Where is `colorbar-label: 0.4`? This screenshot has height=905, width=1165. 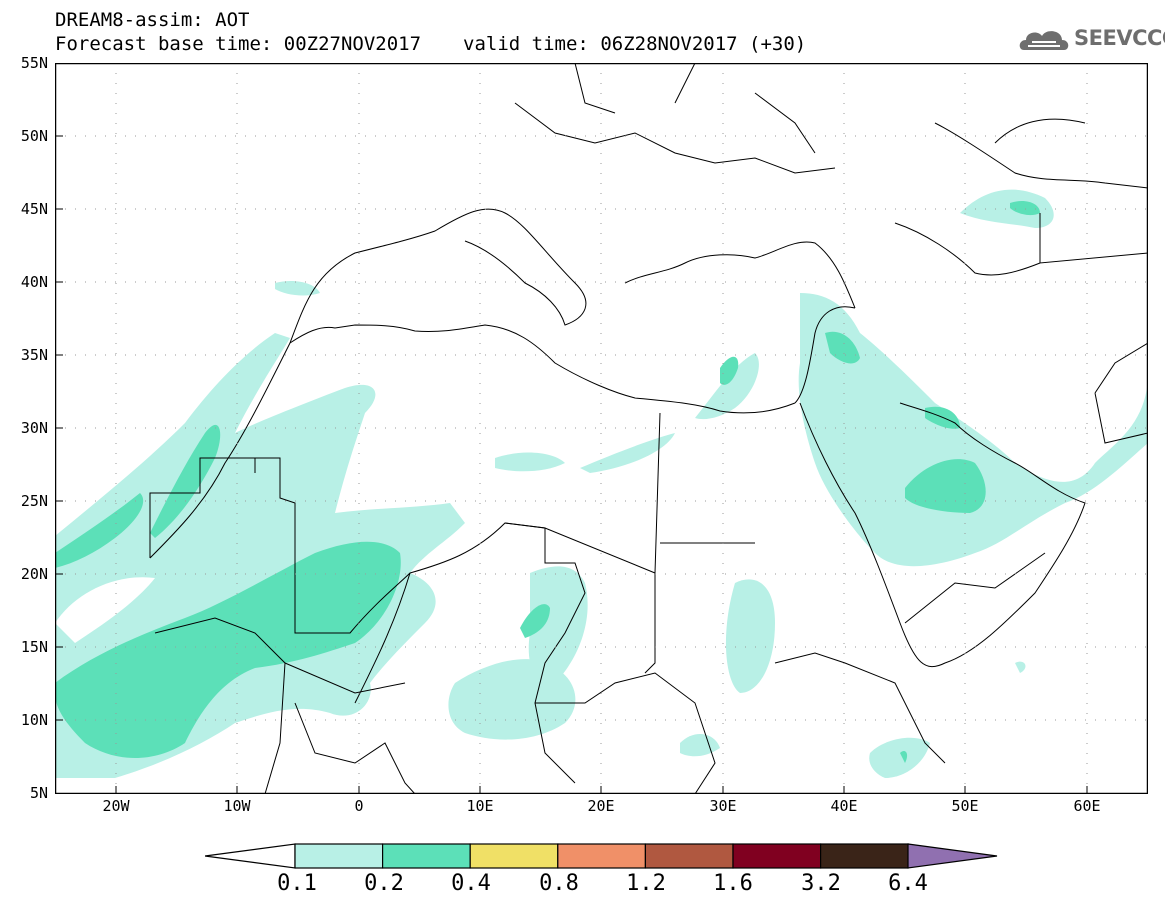 colorbar-label: 0.4 is located at coordinates (471, 883).